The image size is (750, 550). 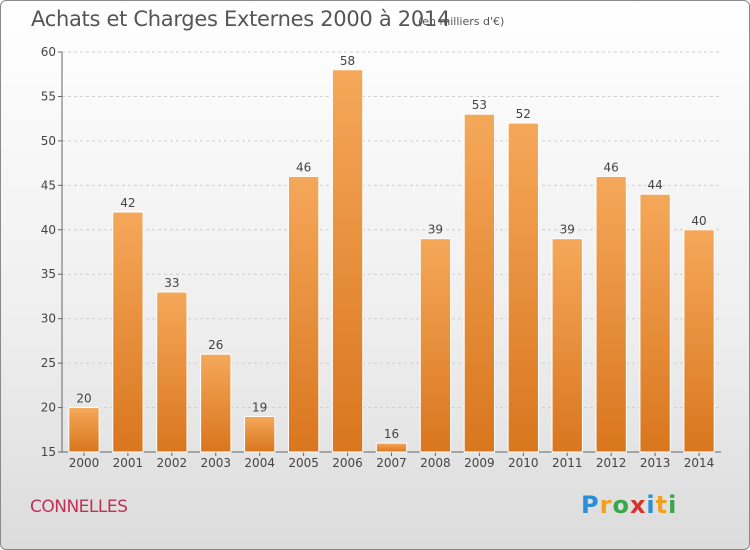 What do you see at coordinates (48, 141) in the screenshot?
I see `y-tick-label: 50` at bounding box center [48, 141].